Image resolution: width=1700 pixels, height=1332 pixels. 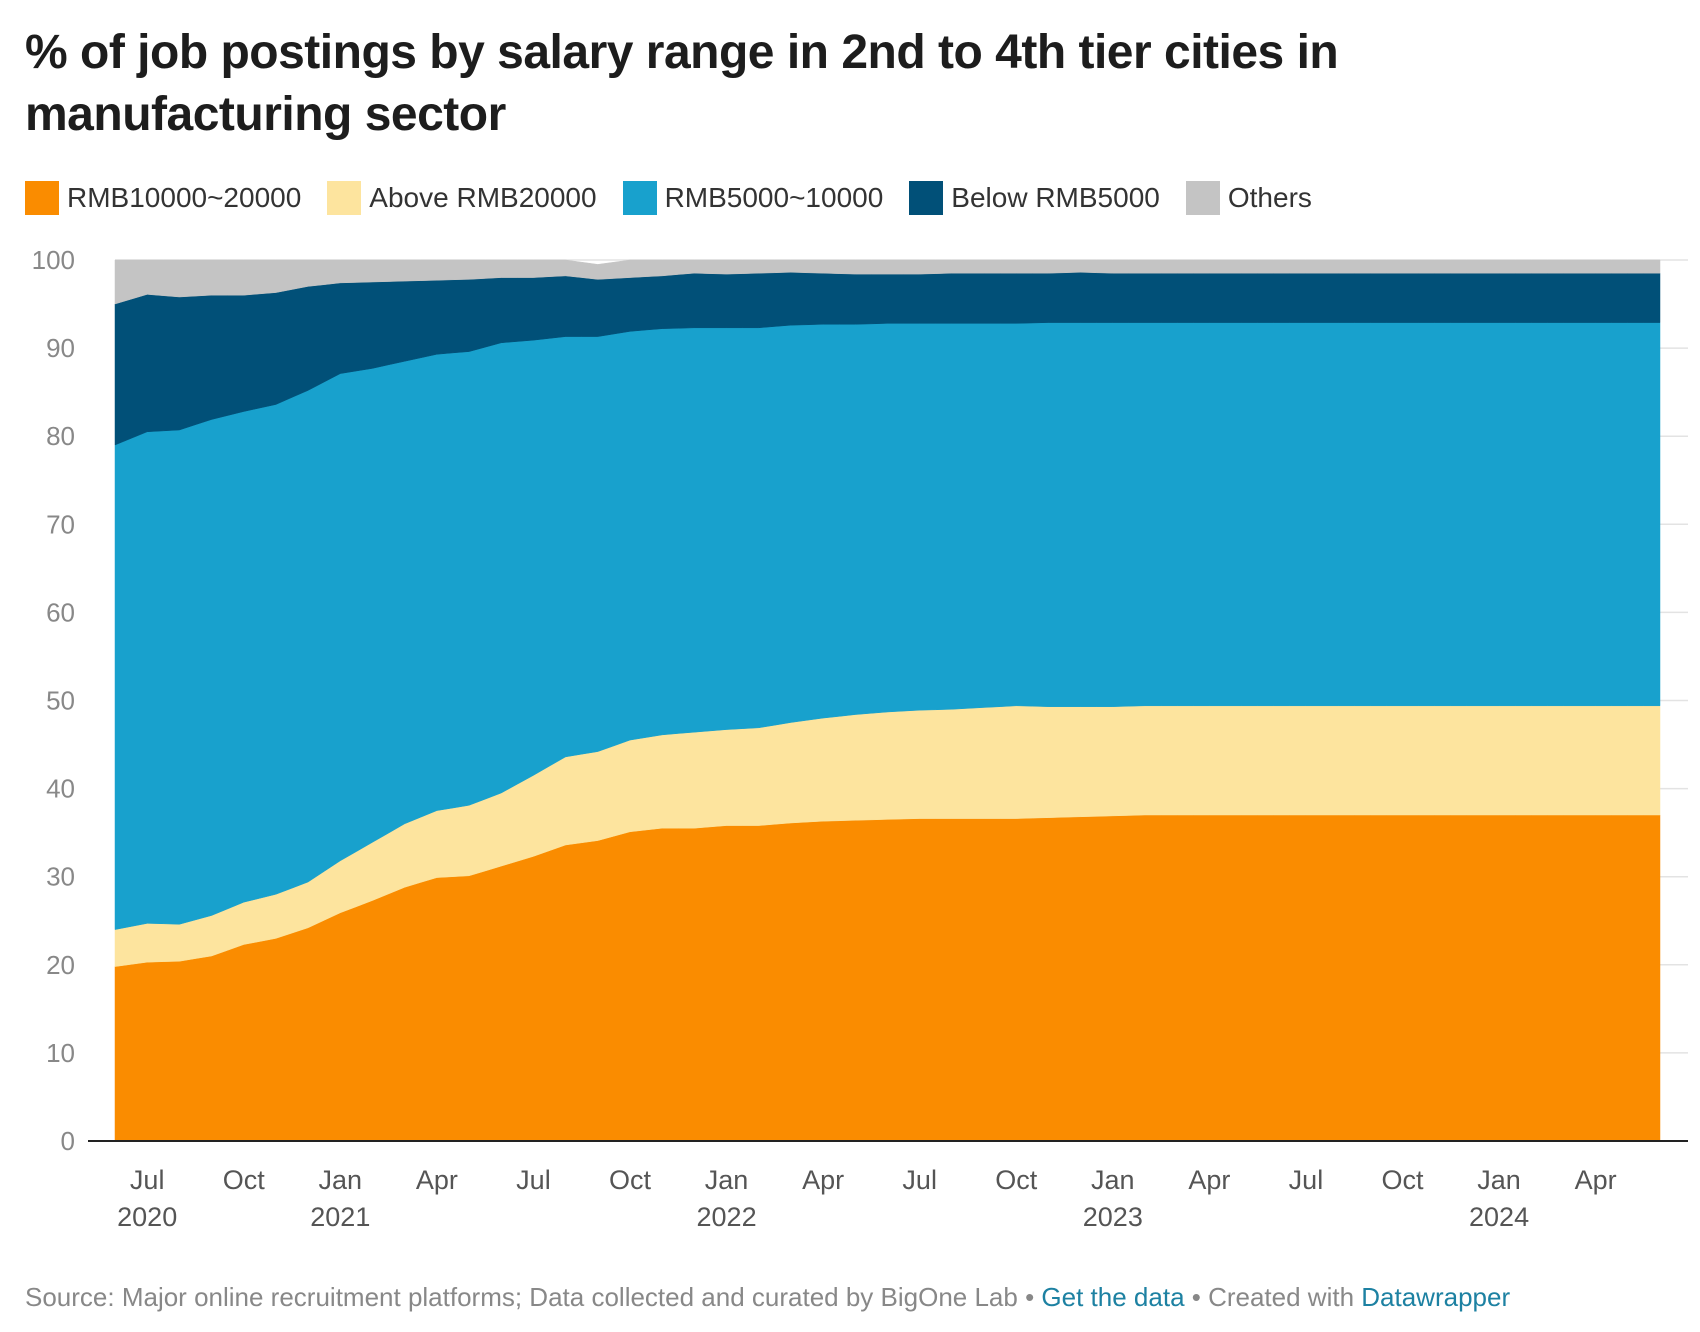 I want to click on legend-item-others: Others, so click(x=1248, y=198).